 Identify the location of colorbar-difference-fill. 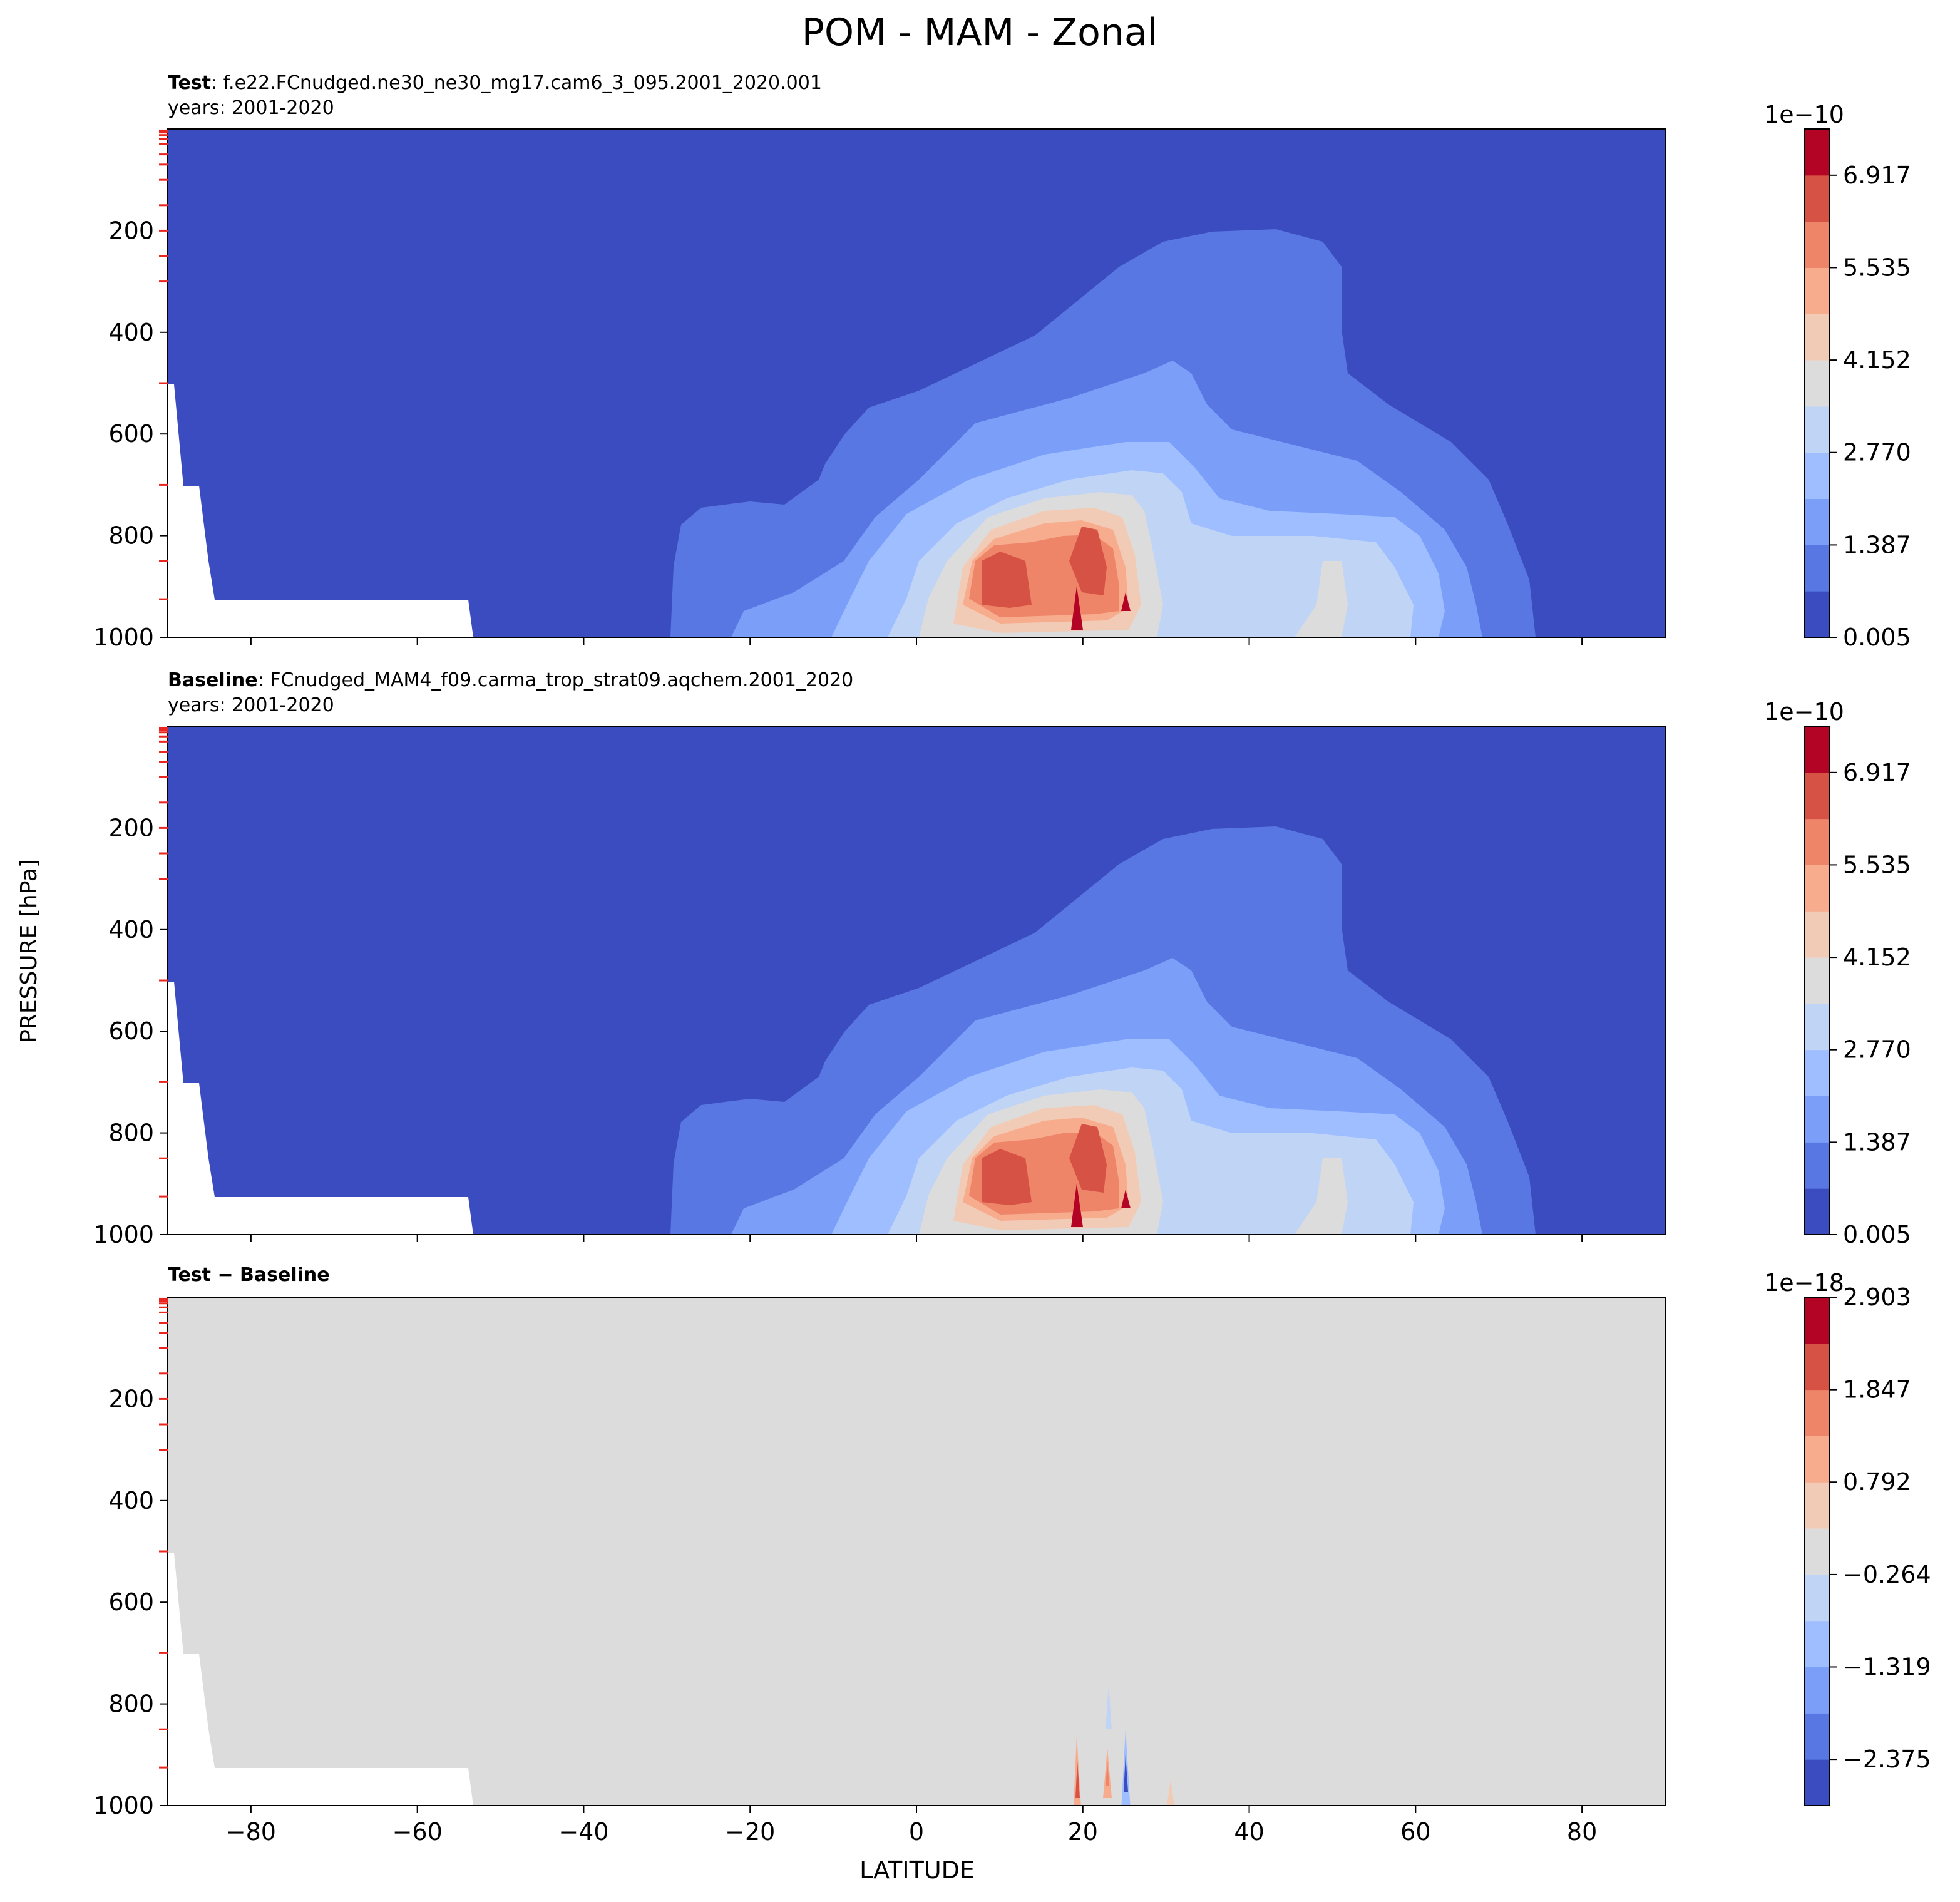
(1816, 1551).